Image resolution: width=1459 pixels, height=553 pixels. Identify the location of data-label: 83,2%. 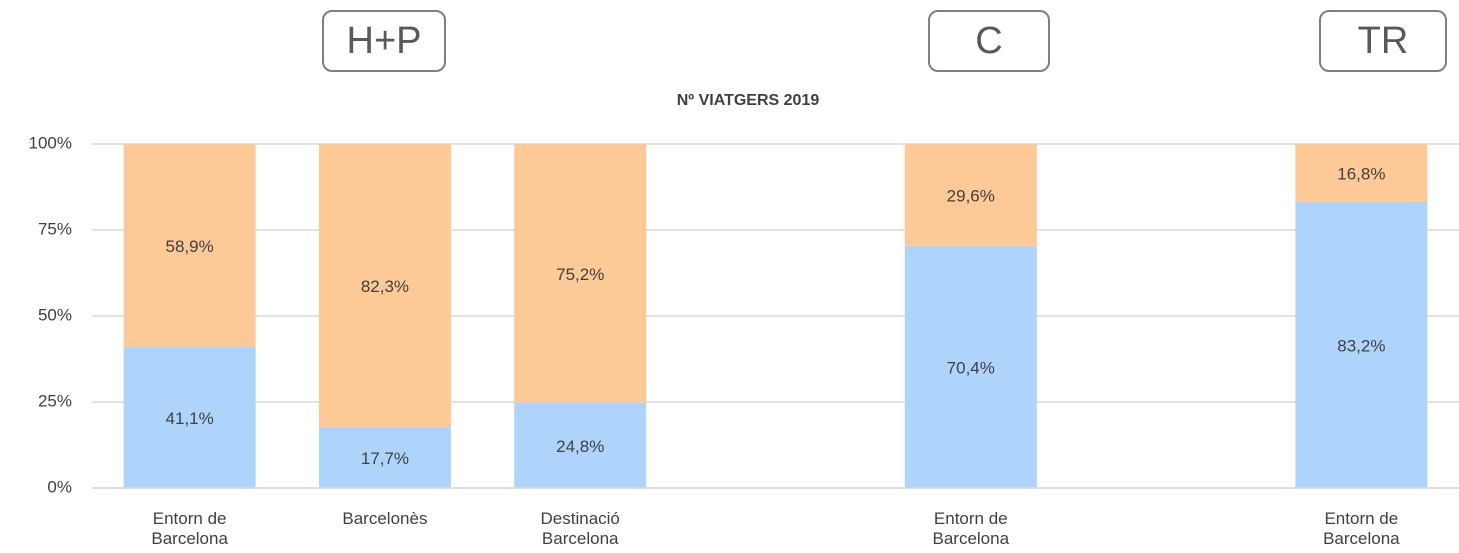
(1361, 345).